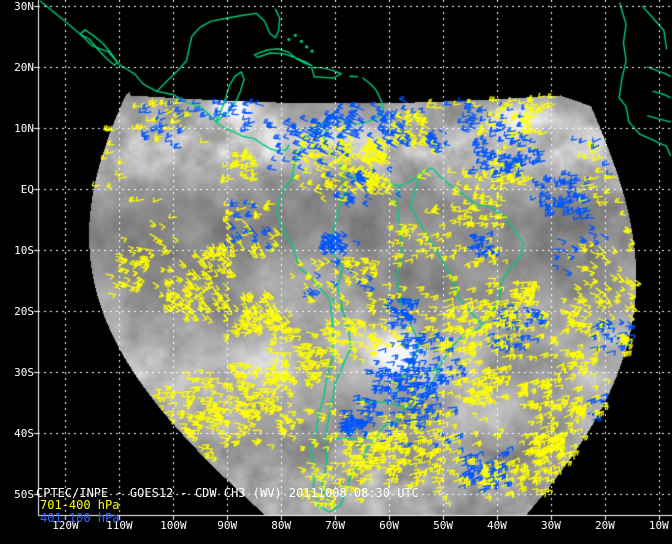 This screenshot has width=672, height=544. Describe the element at coordinates (173, 525) in the screenshot. I see `x-tick-100w: 100W` at that location.